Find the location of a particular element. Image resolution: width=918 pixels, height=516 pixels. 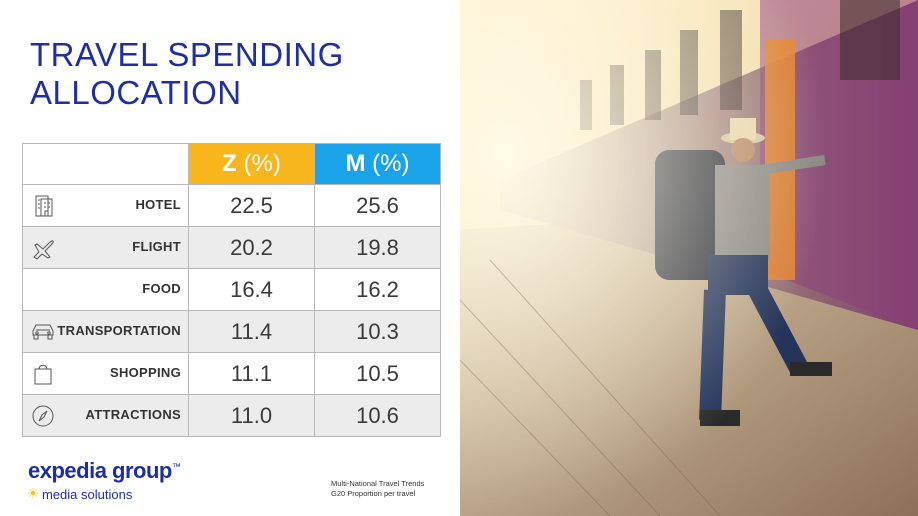

header-blank-cell is located at coordinates (105, 164).